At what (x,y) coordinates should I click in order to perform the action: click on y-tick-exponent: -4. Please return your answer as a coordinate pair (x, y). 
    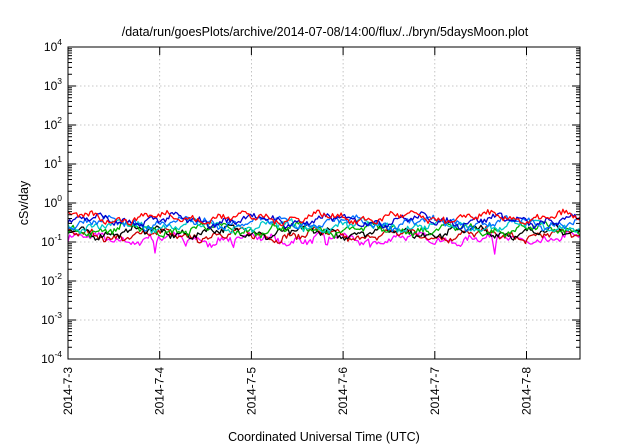
    Looking at the image, I should click on (58, 354).